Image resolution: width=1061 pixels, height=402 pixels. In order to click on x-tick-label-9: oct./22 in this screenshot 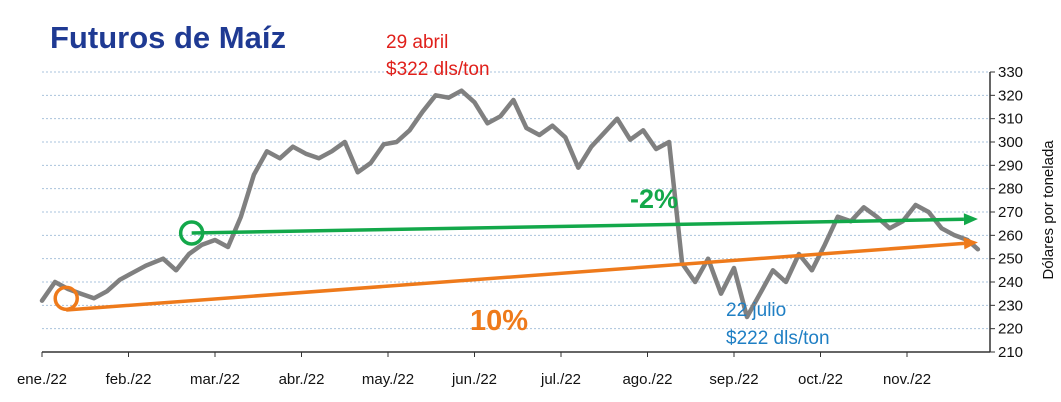, I will do `click(820, 379)`.